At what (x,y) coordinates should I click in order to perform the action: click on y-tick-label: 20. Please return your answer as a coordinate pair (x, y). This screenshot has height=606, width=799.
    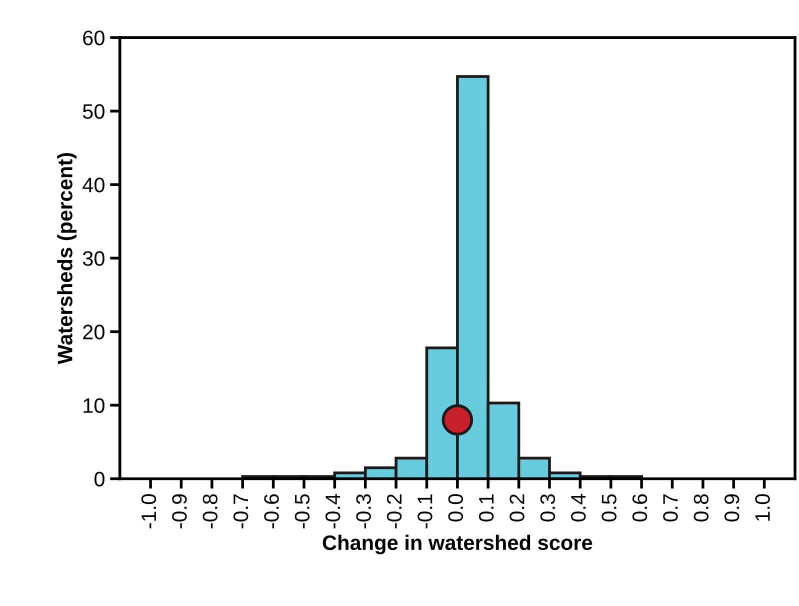
    Looking at the image, I should click on (93, 332).